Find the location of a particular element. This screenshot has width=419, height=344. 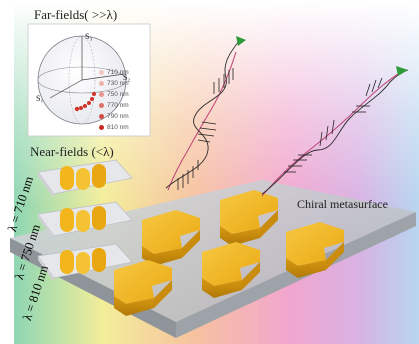

legend-label: 730 nm is located at coordinates (118, 83).